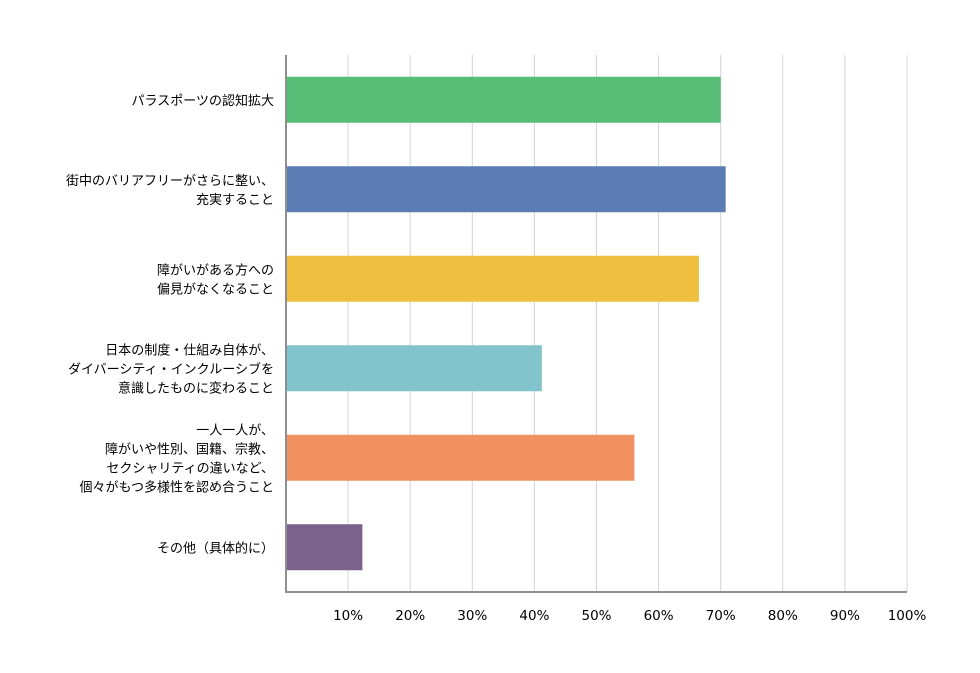 This screenshot has width=980, height=673. Describe the element at coordinates (190, 468) in the screenshot. I see `category-label-line: セクシャリティの違いなど、` at that location.